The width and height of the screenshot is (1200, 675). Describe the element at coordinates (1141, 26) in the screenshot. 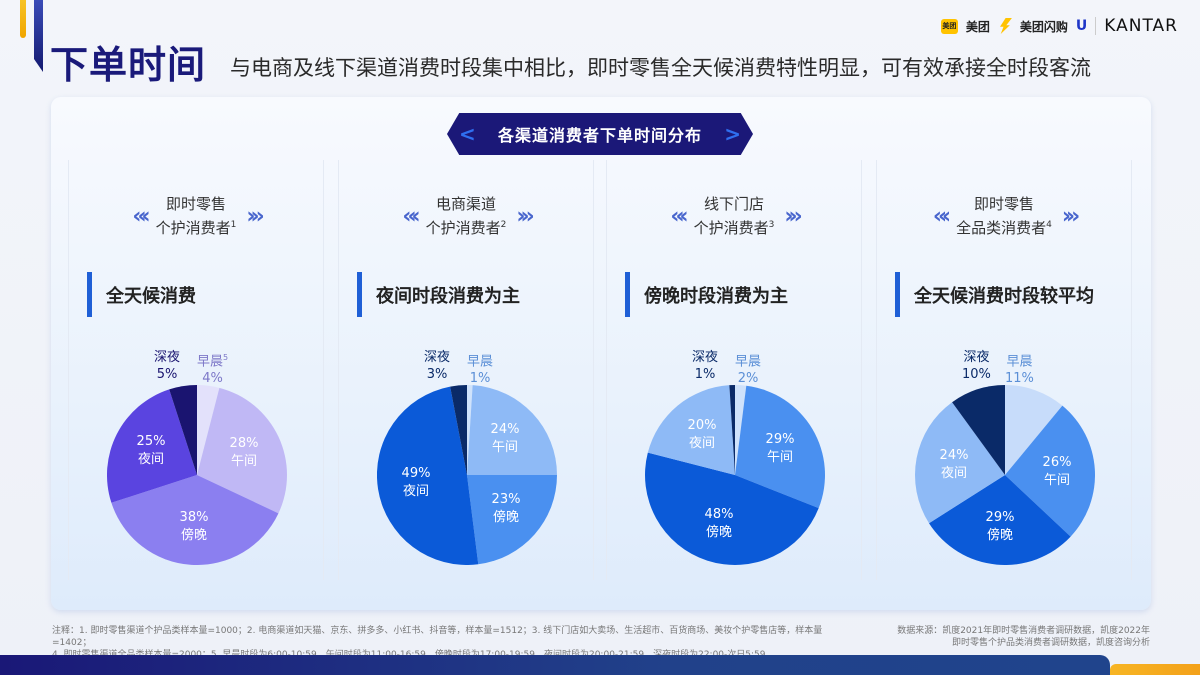

I see `kantar-logo: KANTAR` at that location.